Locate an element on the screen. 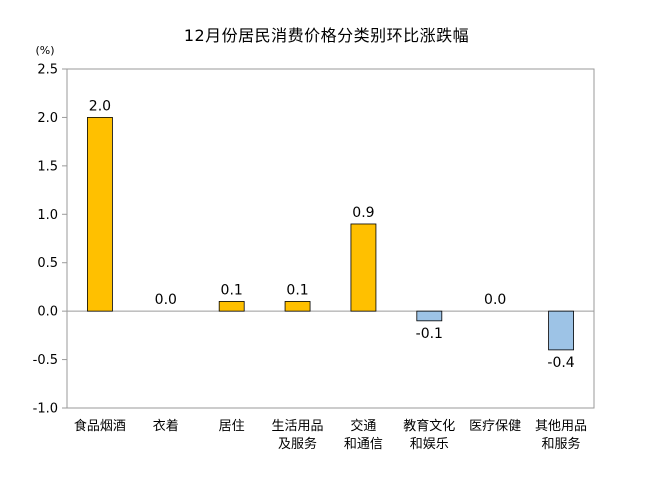  category-label: 交通 is located at coordinates (363, 426).